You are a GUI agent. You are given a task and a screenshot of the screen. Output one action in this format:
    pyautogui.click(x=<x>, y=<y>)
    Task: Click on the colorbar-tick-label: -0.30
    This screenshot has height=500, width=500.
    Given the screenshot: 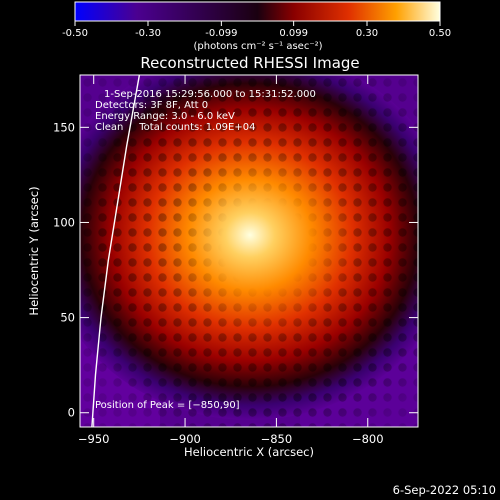 What is the action you would take?
    pyautogui.click(x=148, y=33)
    